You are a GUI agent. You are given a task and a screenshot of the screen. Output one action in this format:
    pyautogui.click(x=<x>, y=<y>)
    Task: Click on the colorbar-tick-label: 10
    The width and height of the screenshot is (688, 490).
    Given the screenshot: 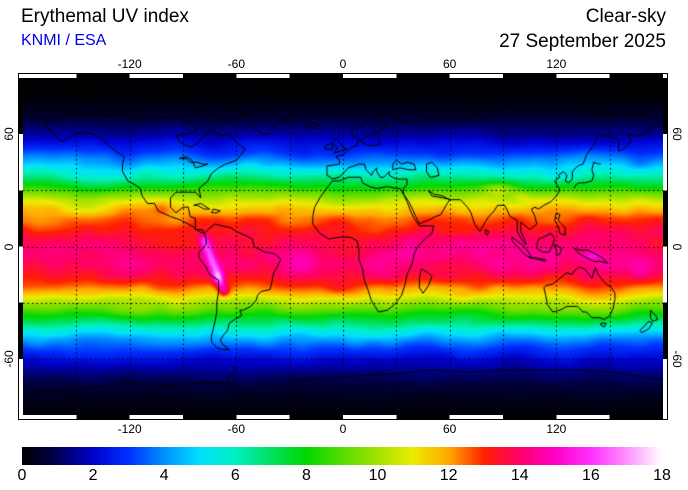 What is the action you would take?
    pyautogui.click(x=377, y=475)
    